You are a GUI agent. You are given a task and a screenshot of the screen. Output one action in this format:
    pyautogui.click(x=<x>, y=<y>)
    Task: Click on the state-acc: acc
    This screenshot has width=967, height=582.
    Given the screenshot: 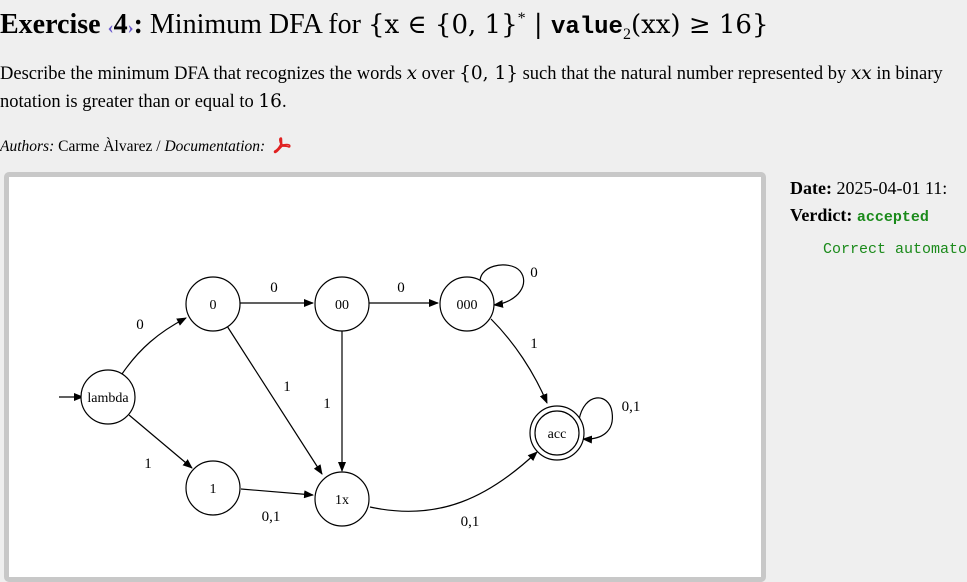 What is the action you would take?
    pyautogui.click(x=557, y=433)
    